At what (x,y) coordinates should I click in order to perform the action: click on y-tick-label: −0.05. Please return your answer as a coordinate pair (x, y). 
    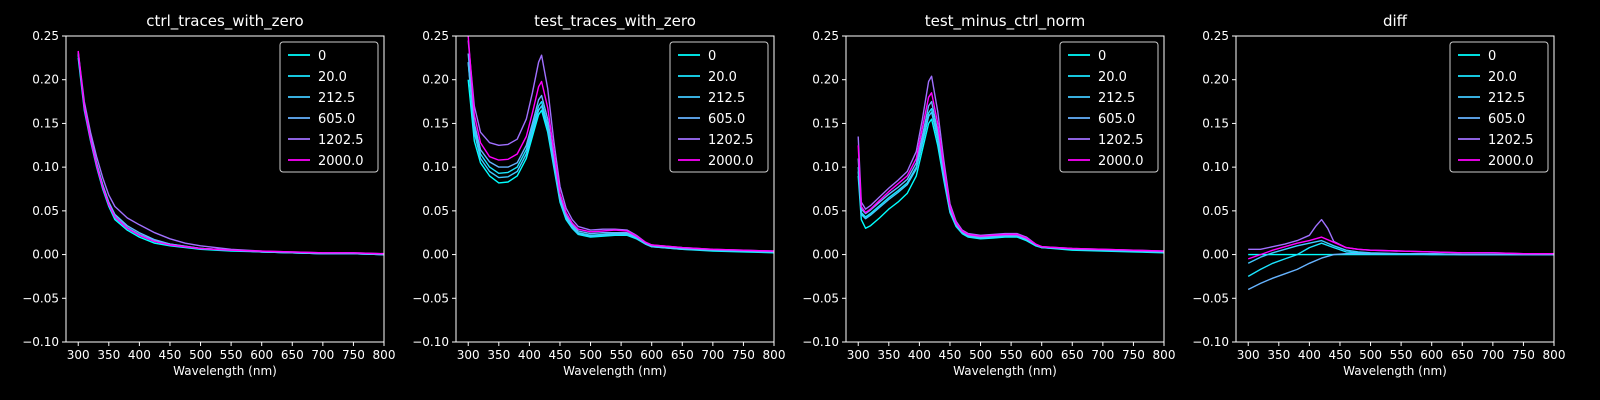
    Looking at the image, I should click on (820, 298).